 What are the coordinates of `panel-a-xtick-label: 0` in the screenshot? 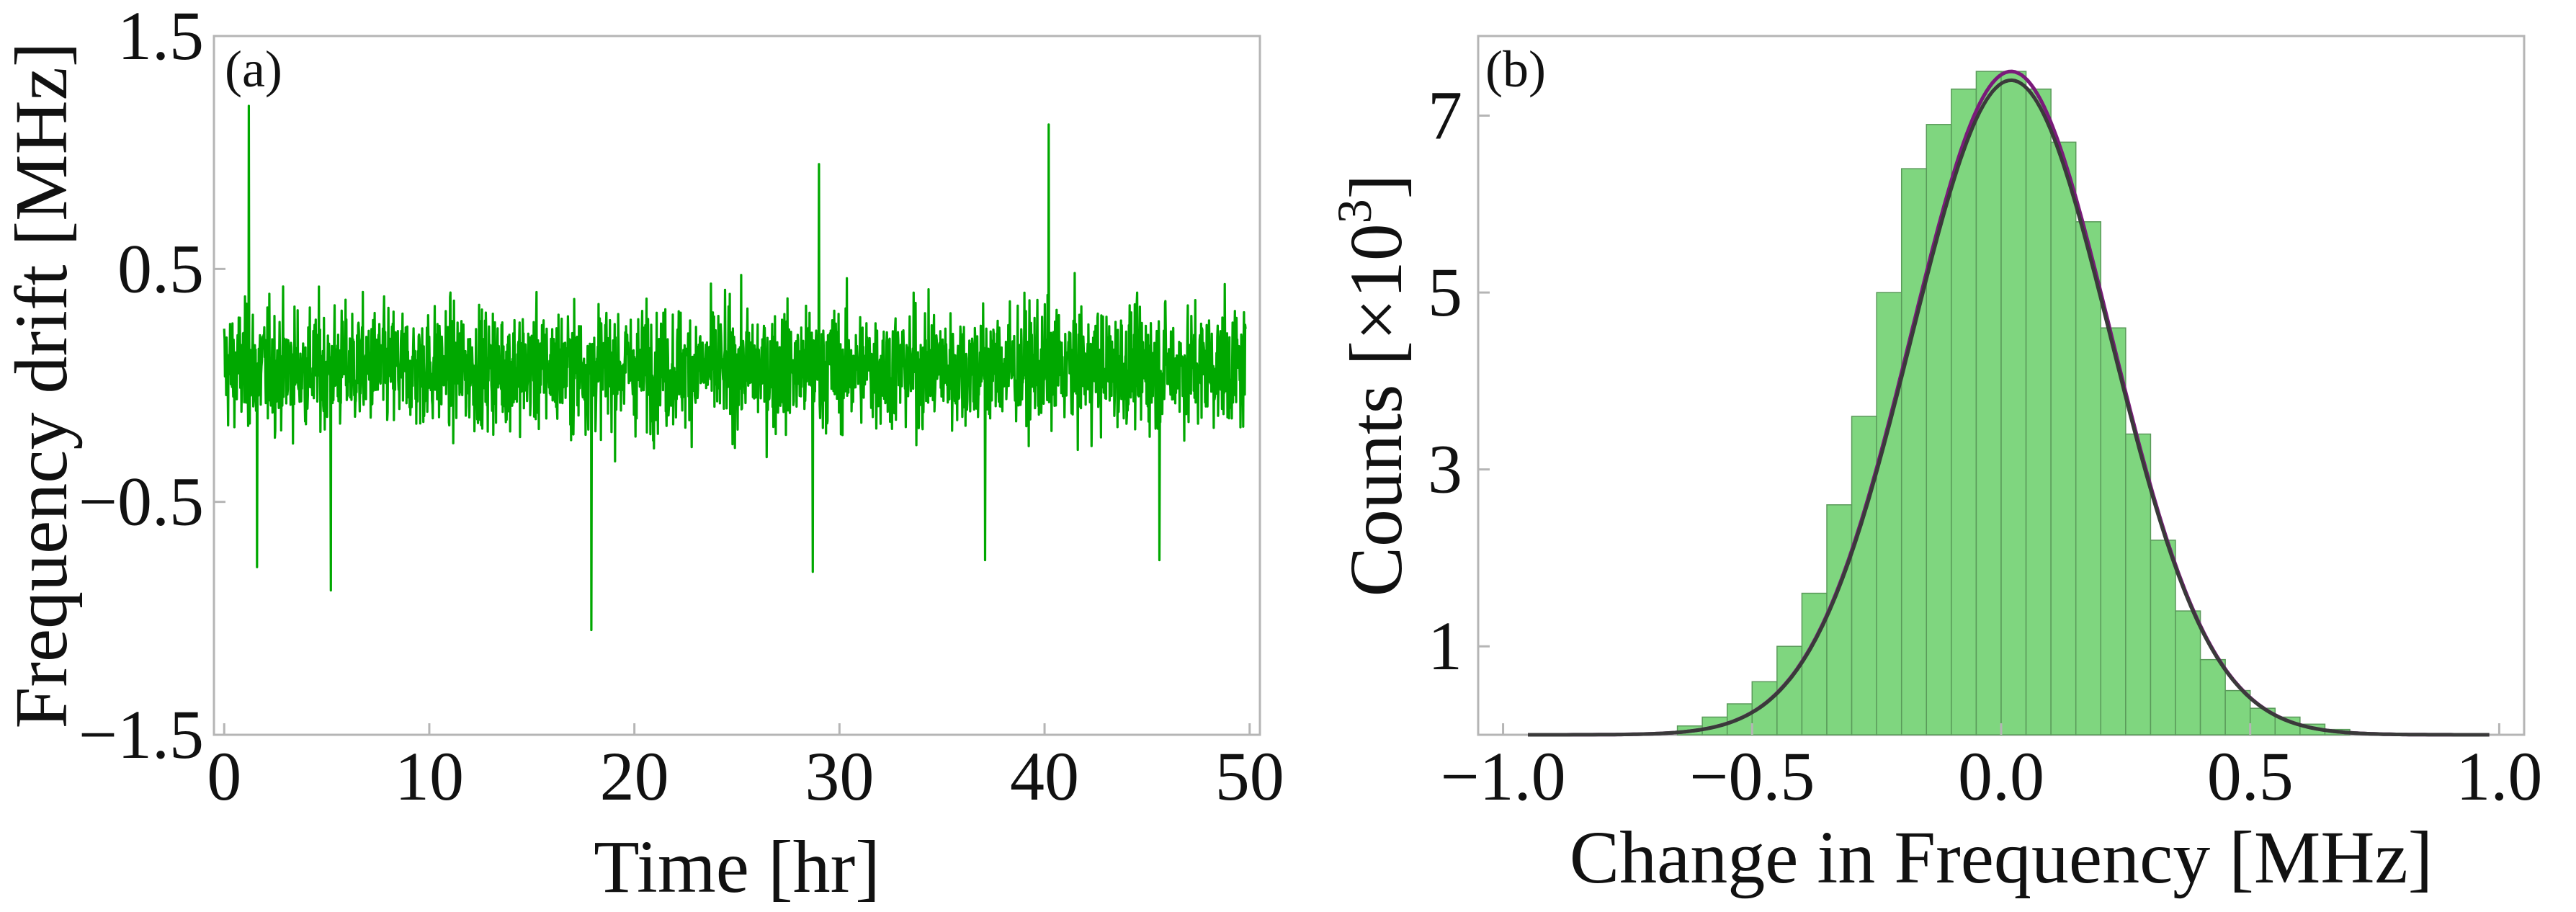 It's located at (224, 776).